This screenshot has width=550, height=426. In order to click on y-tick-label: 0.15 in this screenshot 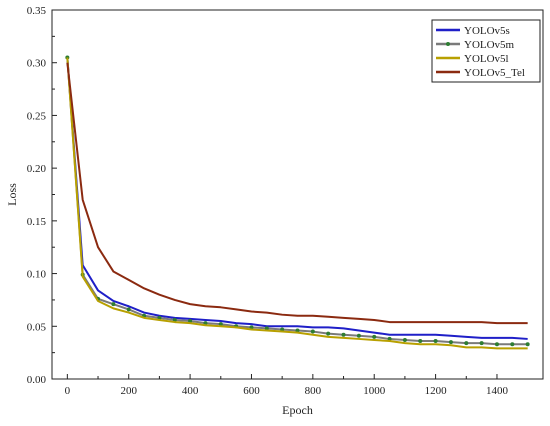, I will do `click(37, 222)`.